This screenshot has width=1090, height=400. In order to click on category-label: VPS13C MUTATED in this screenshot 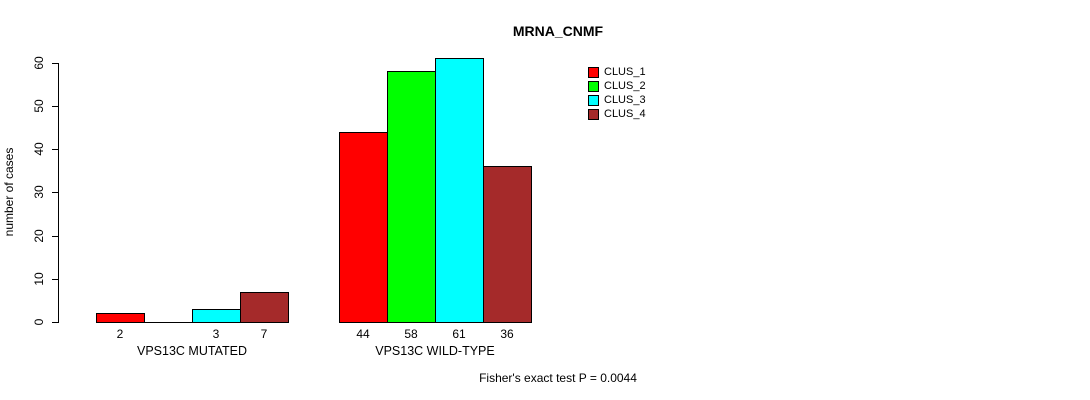, I will do `click(192, 351)`.